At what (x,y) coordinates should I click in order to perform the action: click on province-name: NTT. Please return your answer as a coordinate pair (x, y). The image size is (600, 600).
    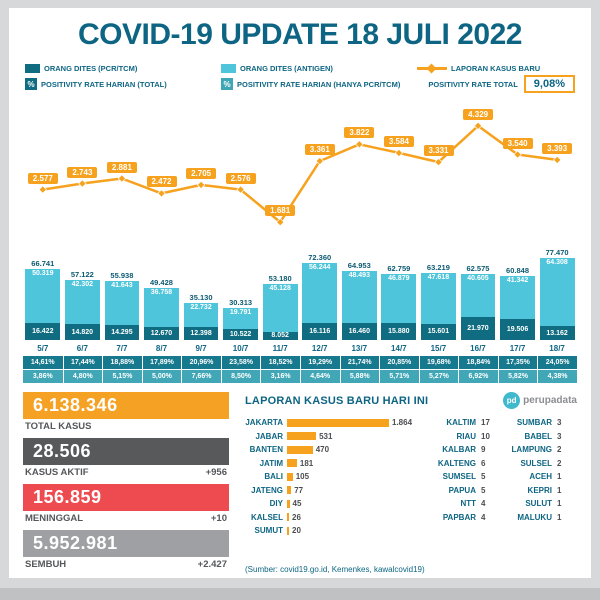
    Looking at the image, I should click on (468, 504).